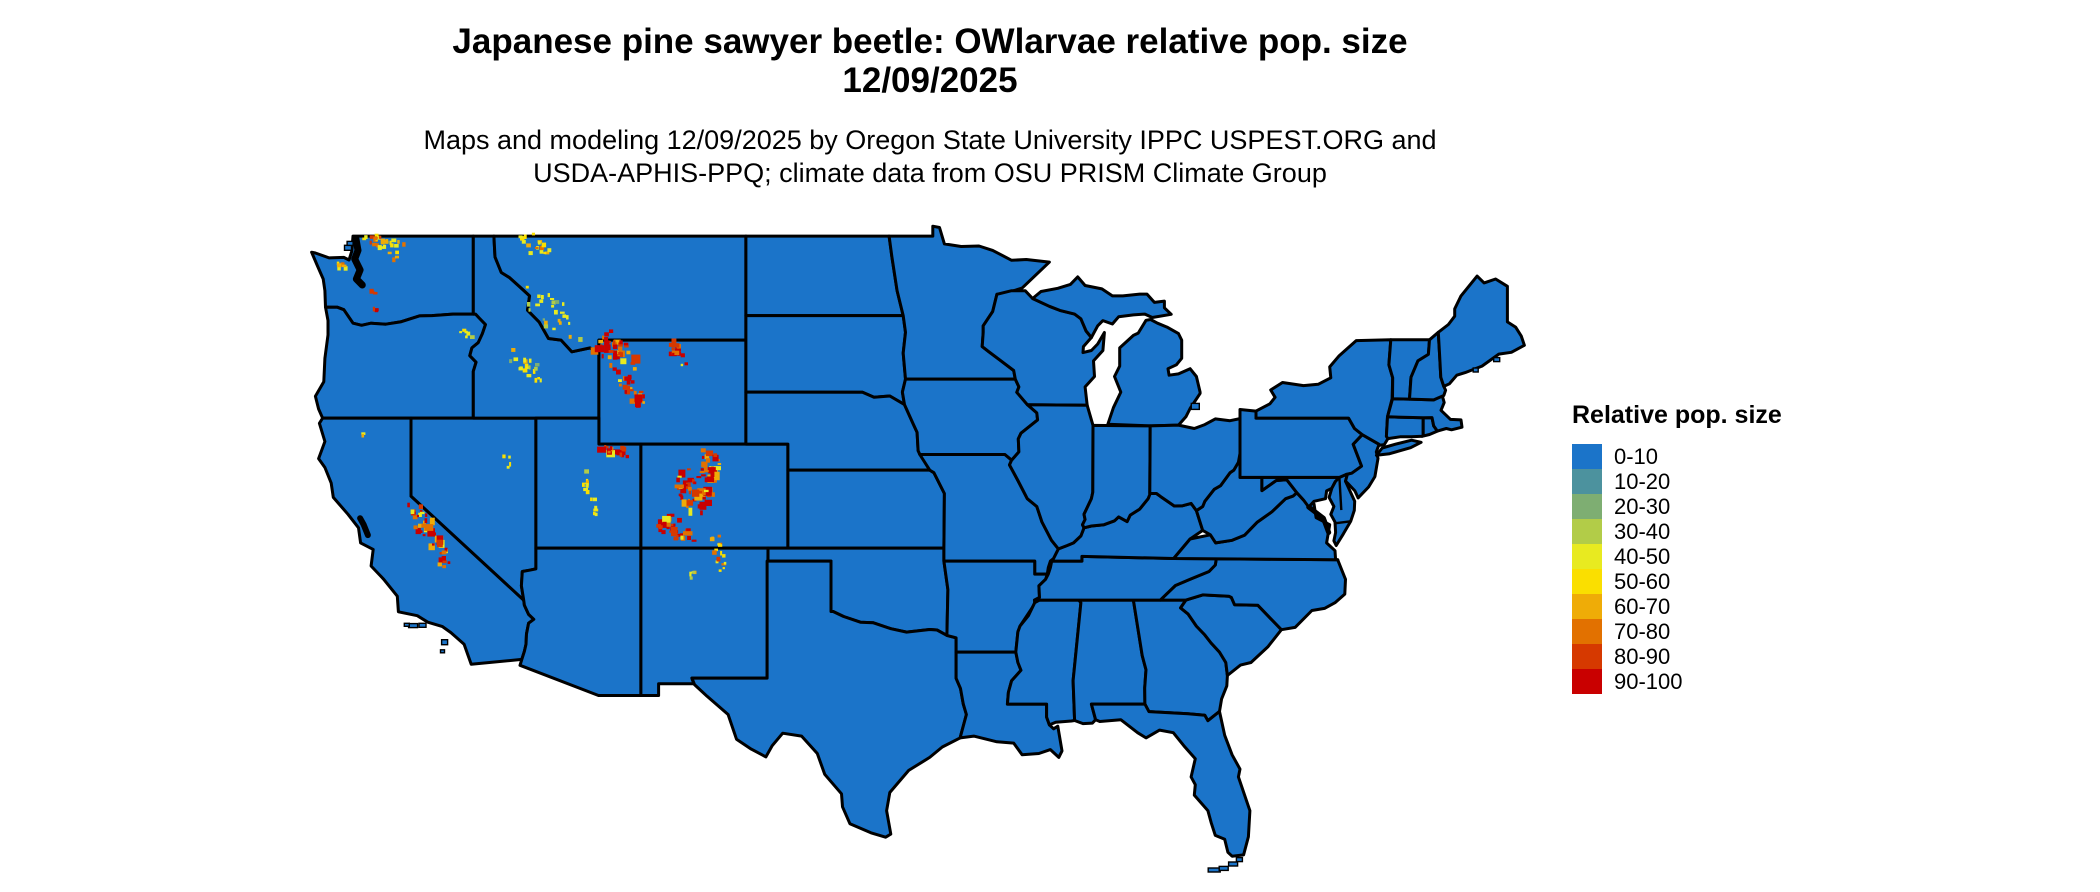 Image resolution: width=2100 pixels, height=892 pixels. I want to click on state-ks, so click(866, 509).